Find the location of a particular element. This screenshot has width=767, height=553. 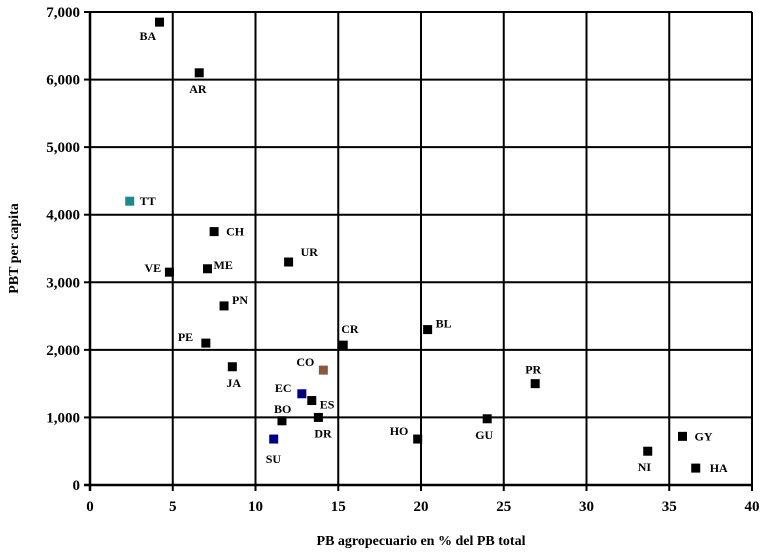

point-label-gu: GU is located at coordinates (484, 435).